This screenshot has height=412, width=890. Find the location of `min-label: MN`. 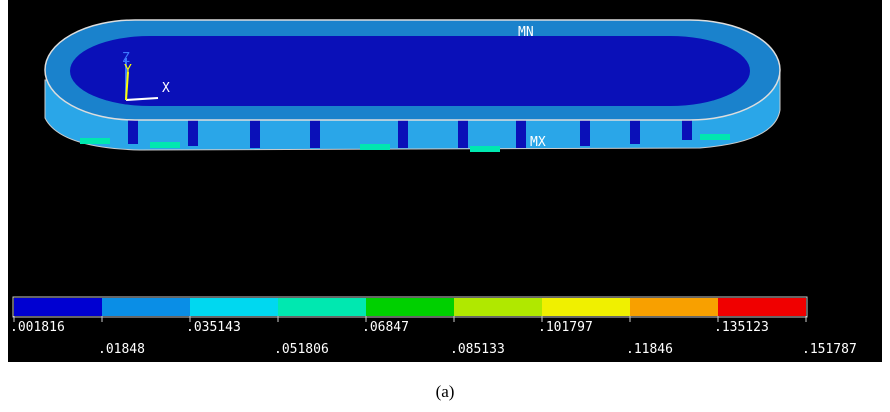

min-label: MN is located at coordinates (526, 32).